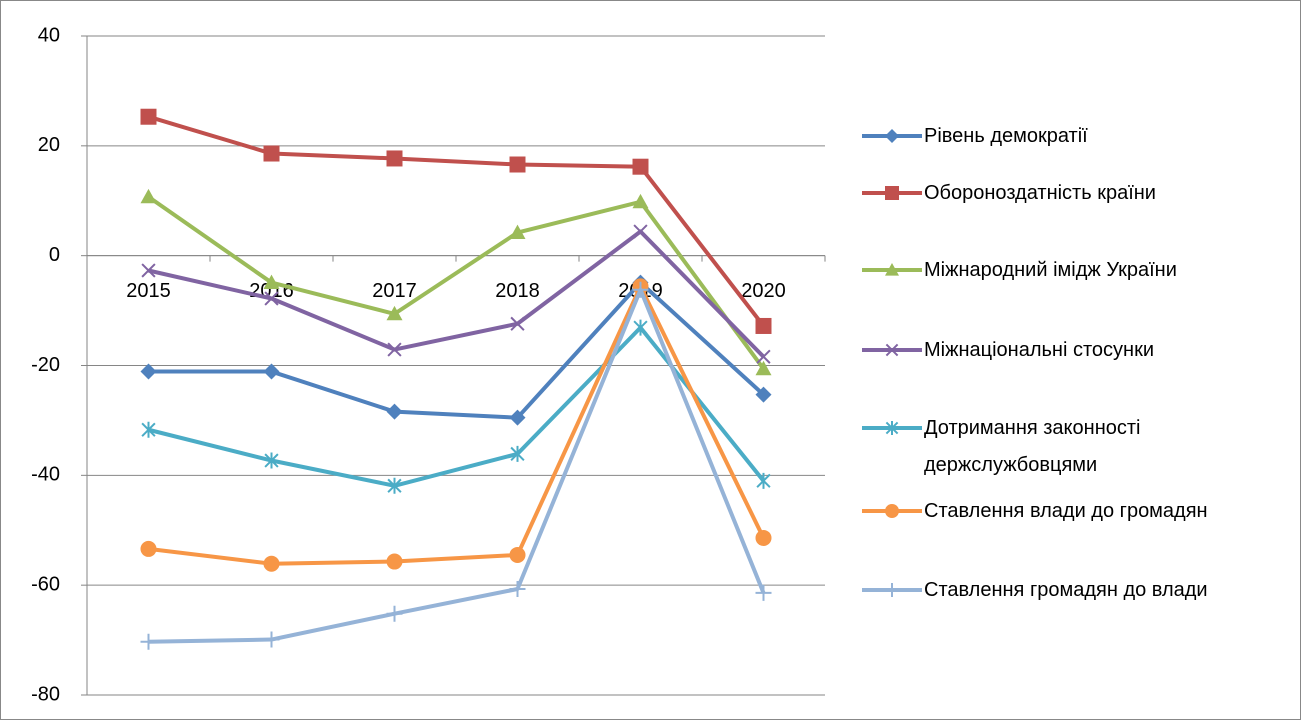  Describe the element at coordinates (1039, 350) in the screenshot. I see `legend-label: Міжнаціональні стосунки` at that location.